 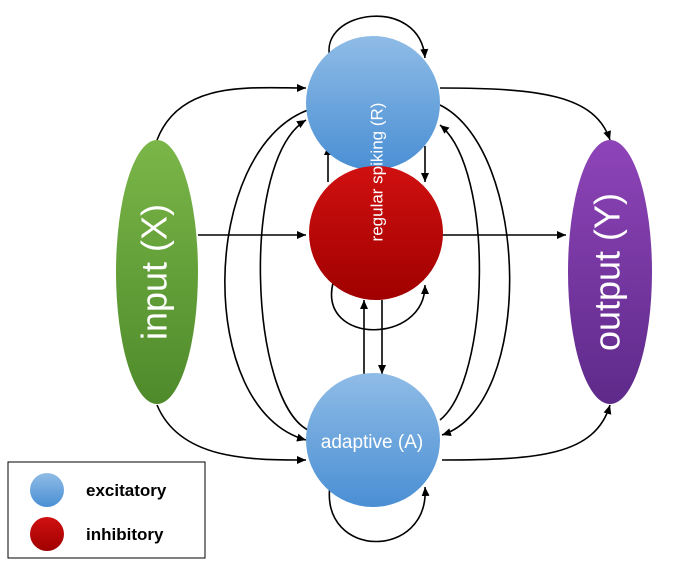 What do you see at coordinates (525, 114) in the screenshot?
I see `edge-r-to-y` at bounding box center [525, 114].